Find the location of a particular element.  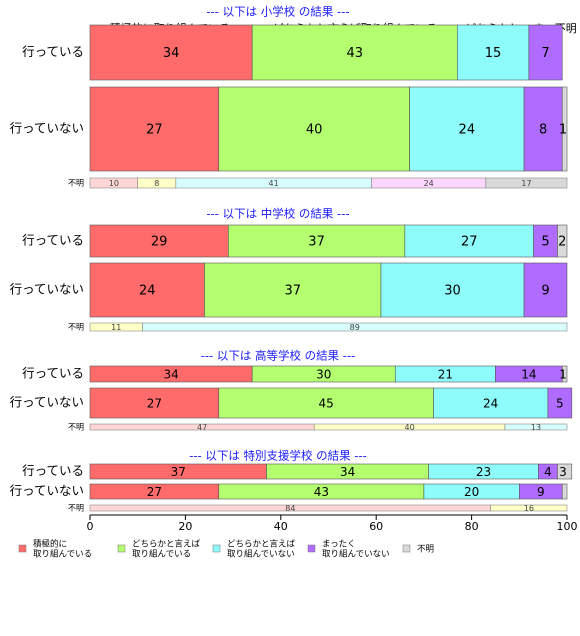

data-label: 29 is located at coordinates (159, 242).